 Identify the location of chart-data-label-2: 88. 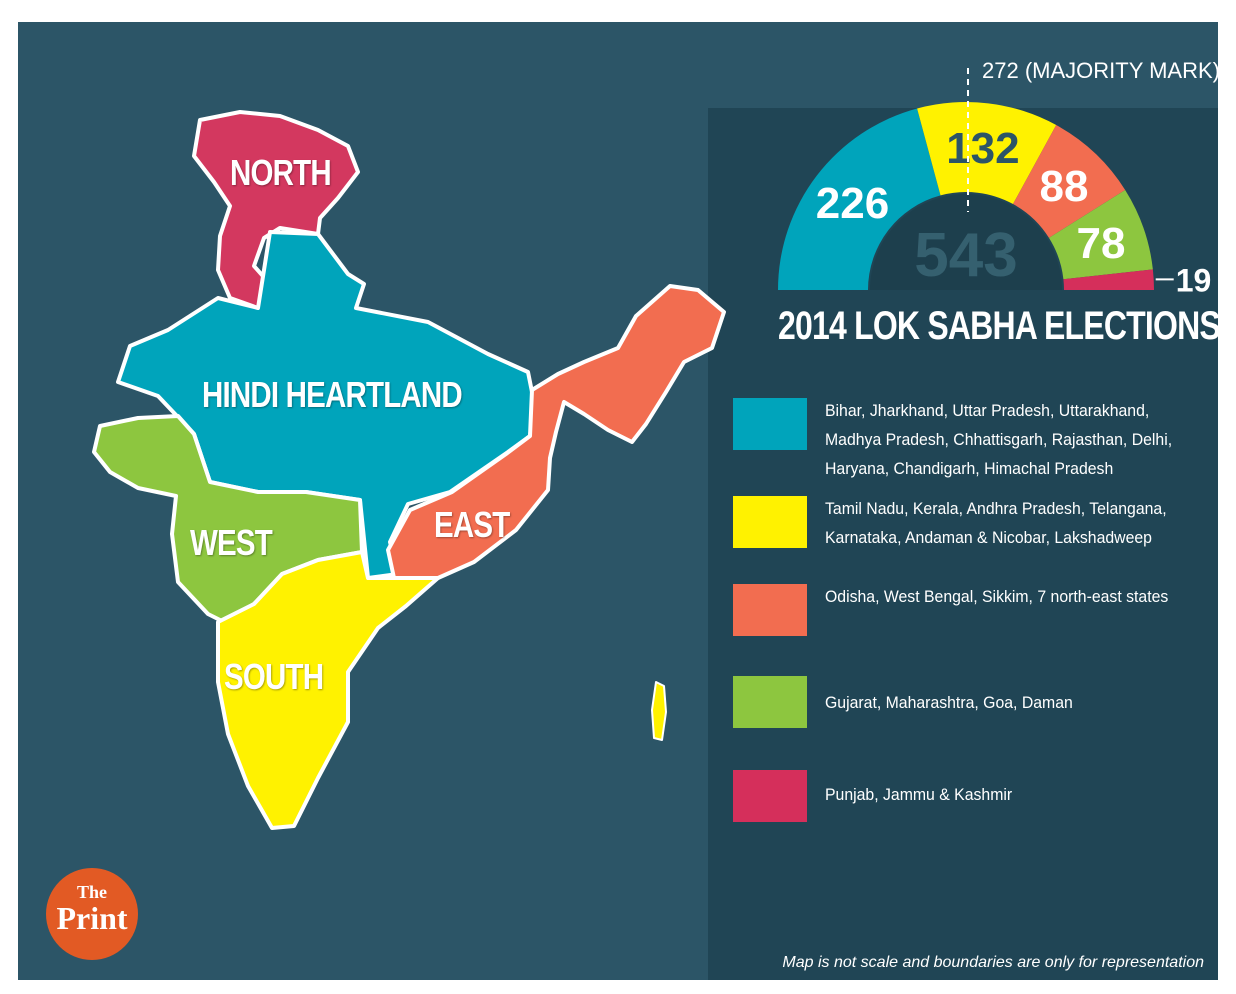
(1064, 186).